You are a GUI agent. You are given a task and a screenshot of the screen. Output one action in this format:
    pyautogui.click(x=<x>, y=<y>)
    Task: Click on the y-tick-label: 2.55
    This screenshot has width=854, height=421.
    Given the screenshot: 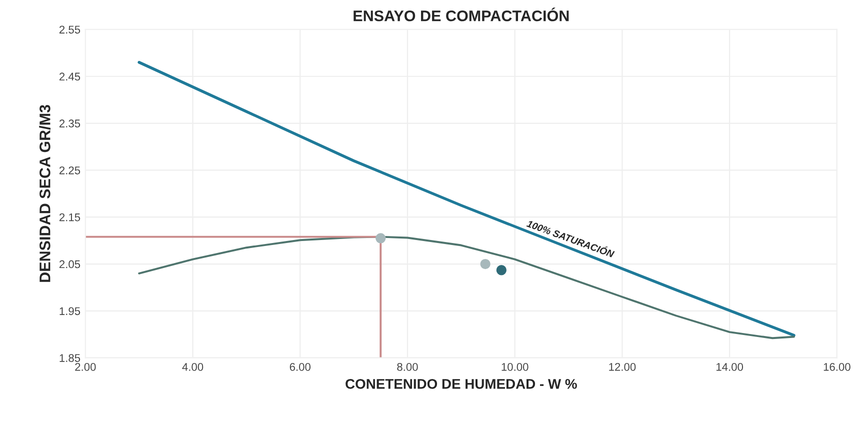 What is the action you would take?
    pyautogui.click(x=69, y=30)
    